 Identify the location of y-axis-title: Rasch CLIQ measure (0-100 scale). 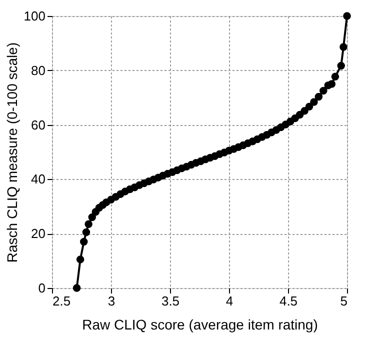
(12, 152).